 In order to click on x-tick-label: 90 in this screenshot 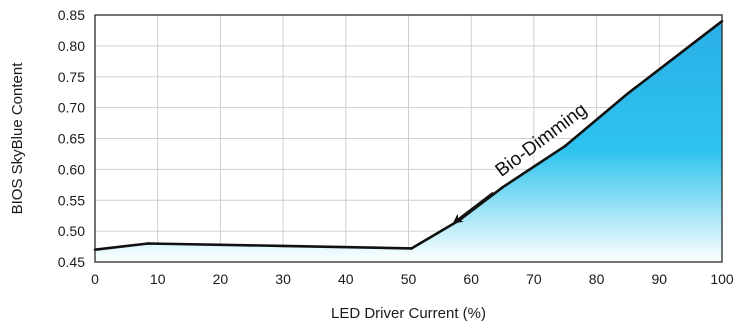, I will do `click(660, 279)`.